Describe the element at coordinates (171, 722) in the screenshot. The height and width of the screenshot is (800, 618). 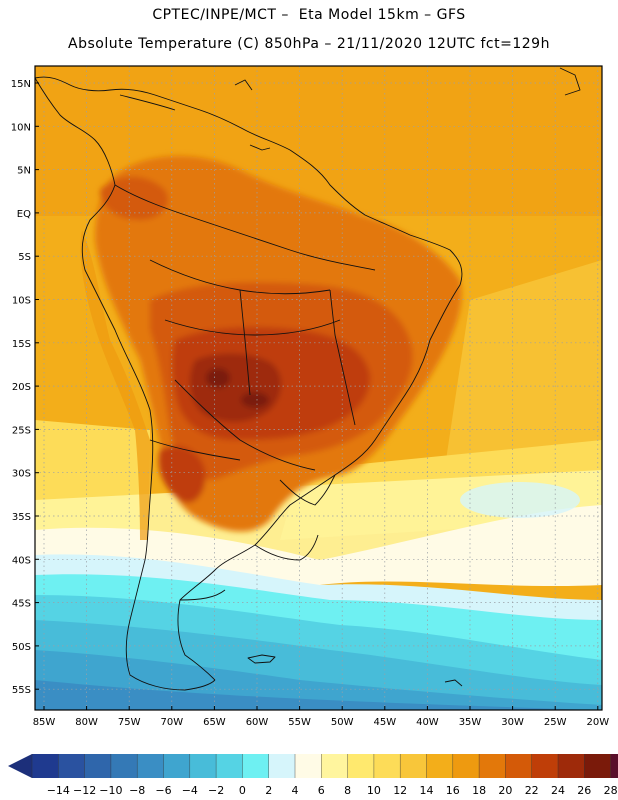
I see `lon-label: 70W` at that location.